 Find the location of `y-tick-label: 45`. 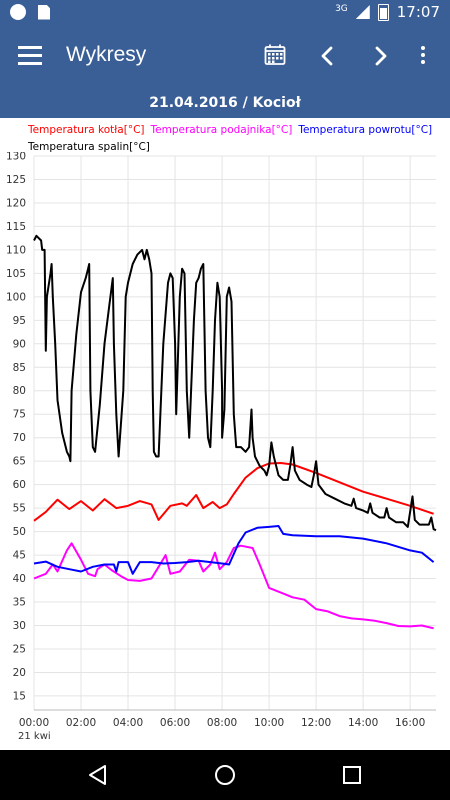

y-tick-label: 45 is located at coordinates (19, 556).